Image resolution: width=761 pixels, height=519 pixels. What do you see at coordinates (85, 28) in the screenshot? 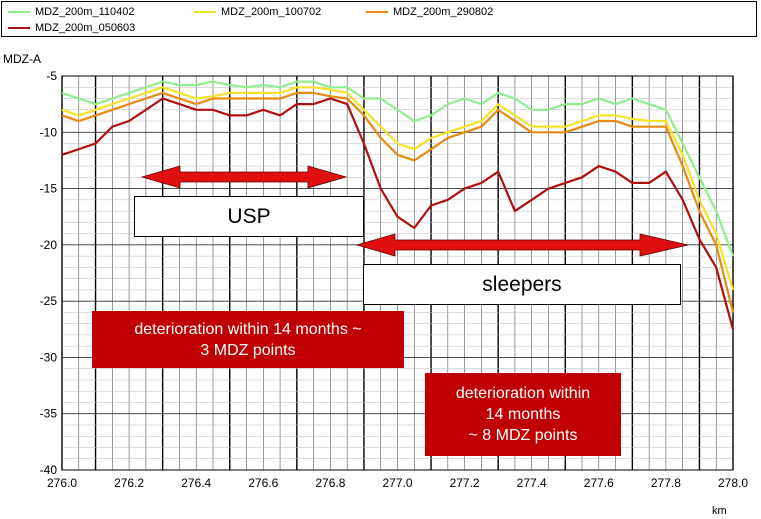
I see `legend-label-050603: MDZ_200m_050603` at bounding box center [85, 28].